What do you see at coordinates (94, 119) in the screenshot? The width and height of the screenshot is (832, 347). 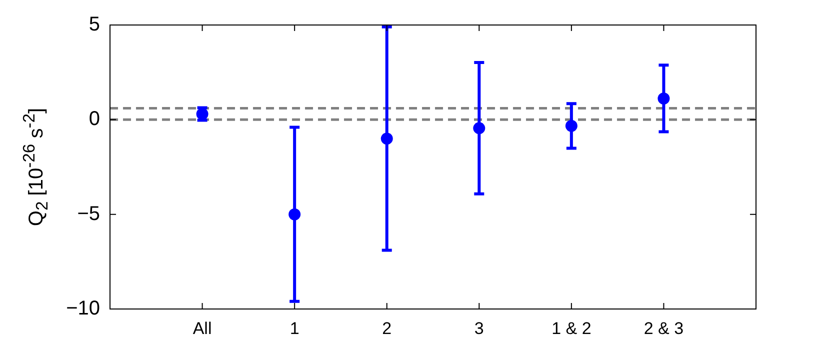 I see `y-tick-label: 0` at bounding box center [94, 119].